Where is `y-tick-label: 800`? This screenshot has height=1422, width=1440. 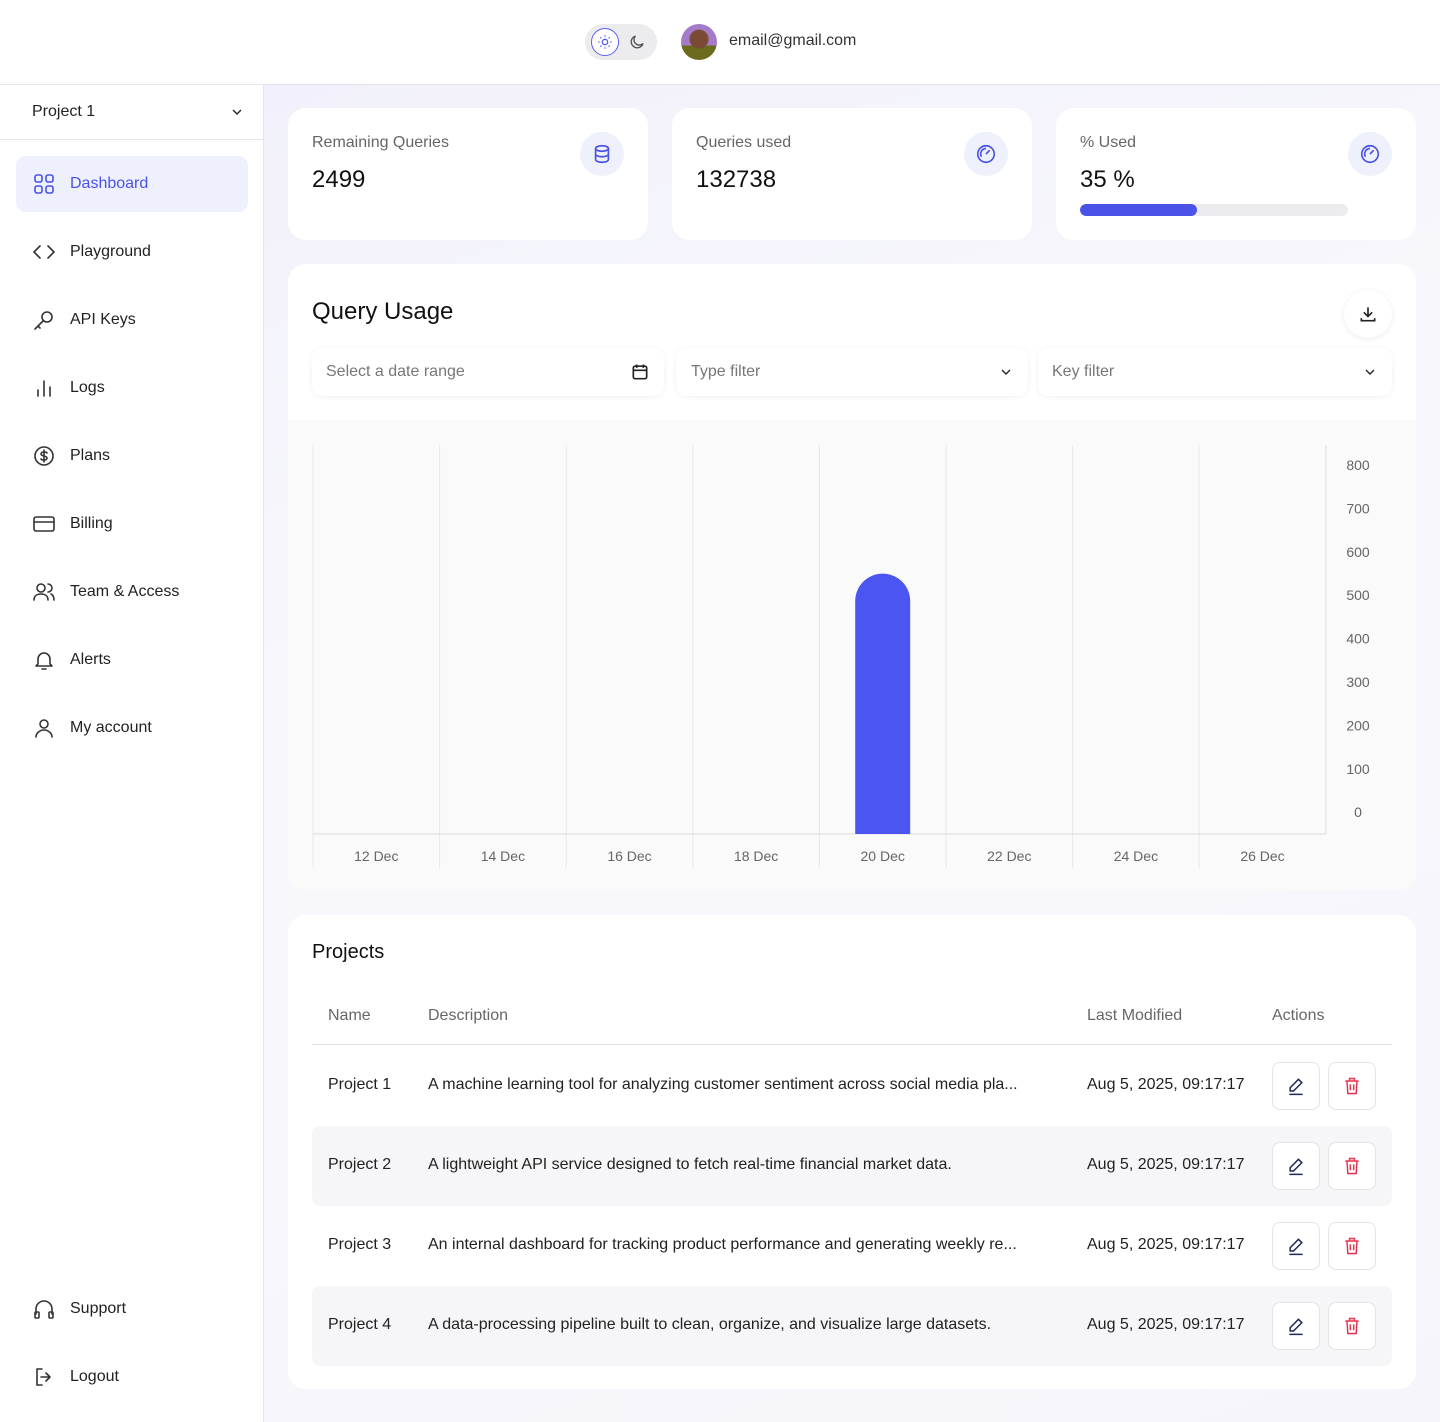 y-tick-label: 800 is located at coordinates (1358, 465).